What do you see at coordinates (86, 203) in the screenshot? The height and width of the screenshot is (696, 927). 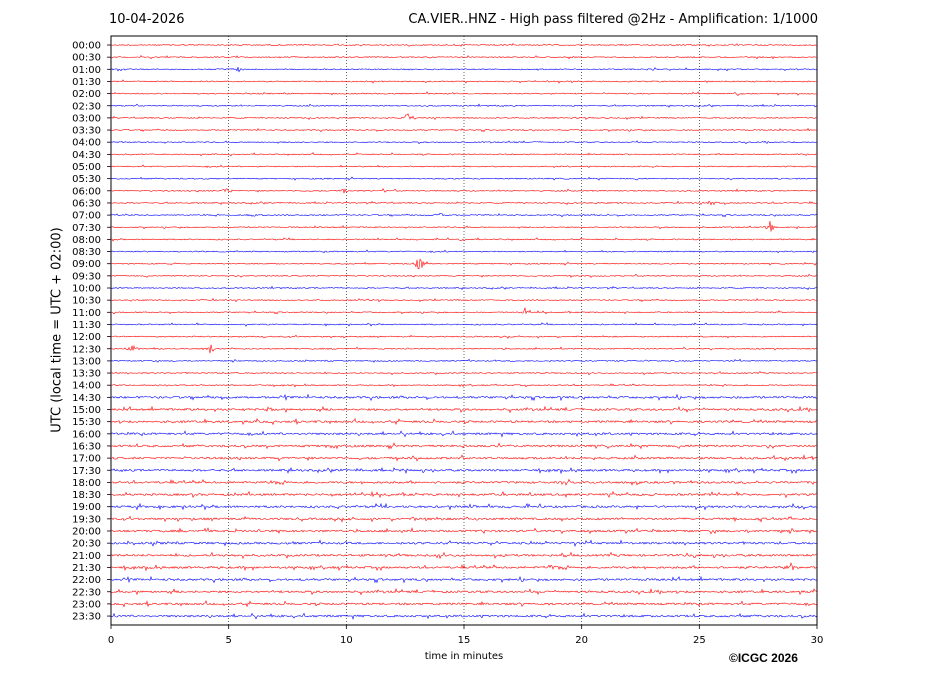 I see `row-label: 06:30` at bounding box center [86, 203].